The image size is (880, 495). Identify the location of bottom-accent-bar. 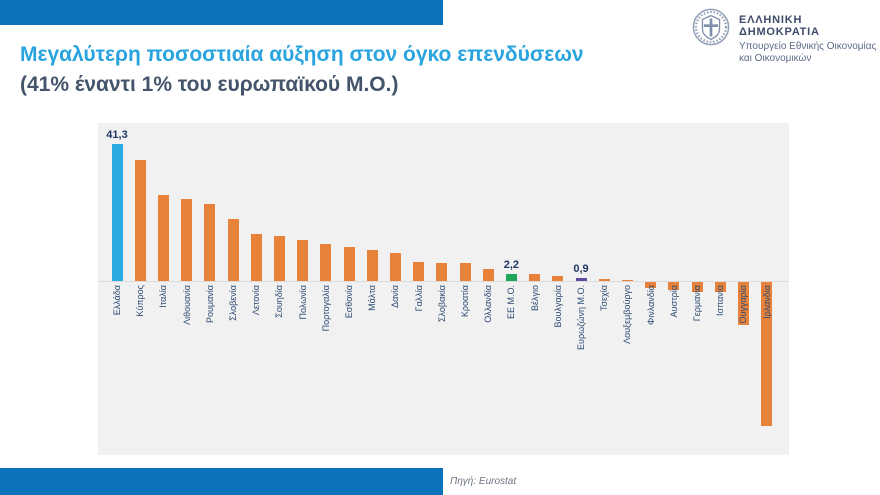
(221, 481).